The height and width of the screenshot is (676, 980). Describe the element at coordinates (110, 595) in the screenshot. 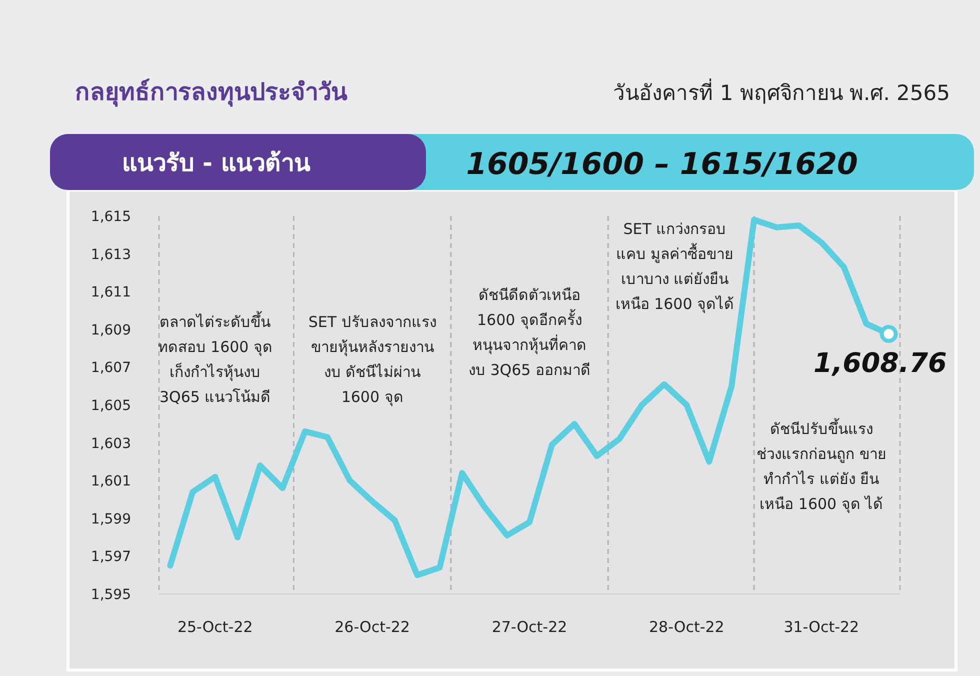

I see `y-tick-label: 1,595` at that location.